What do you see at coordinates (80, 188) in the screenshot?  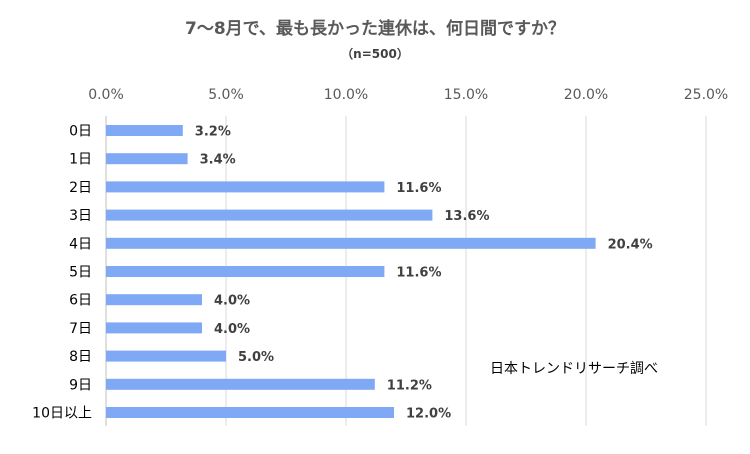 I see `category-label: 2日` at bounding box center [80, 188].